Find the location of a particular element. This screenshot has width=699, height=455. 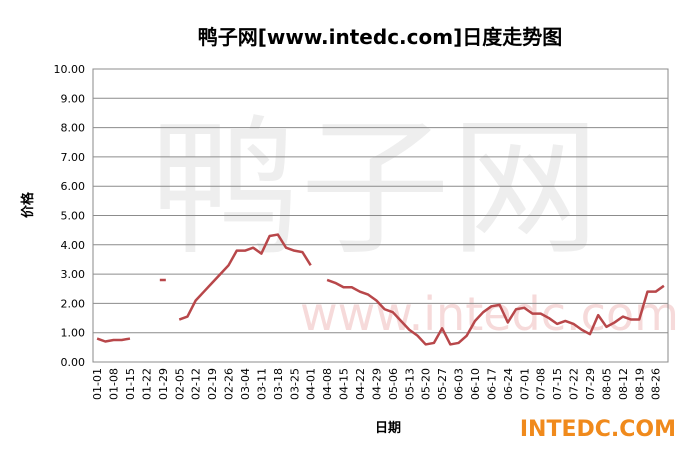

x-tick-label: 01-29 is located at coordinates (163, 384).